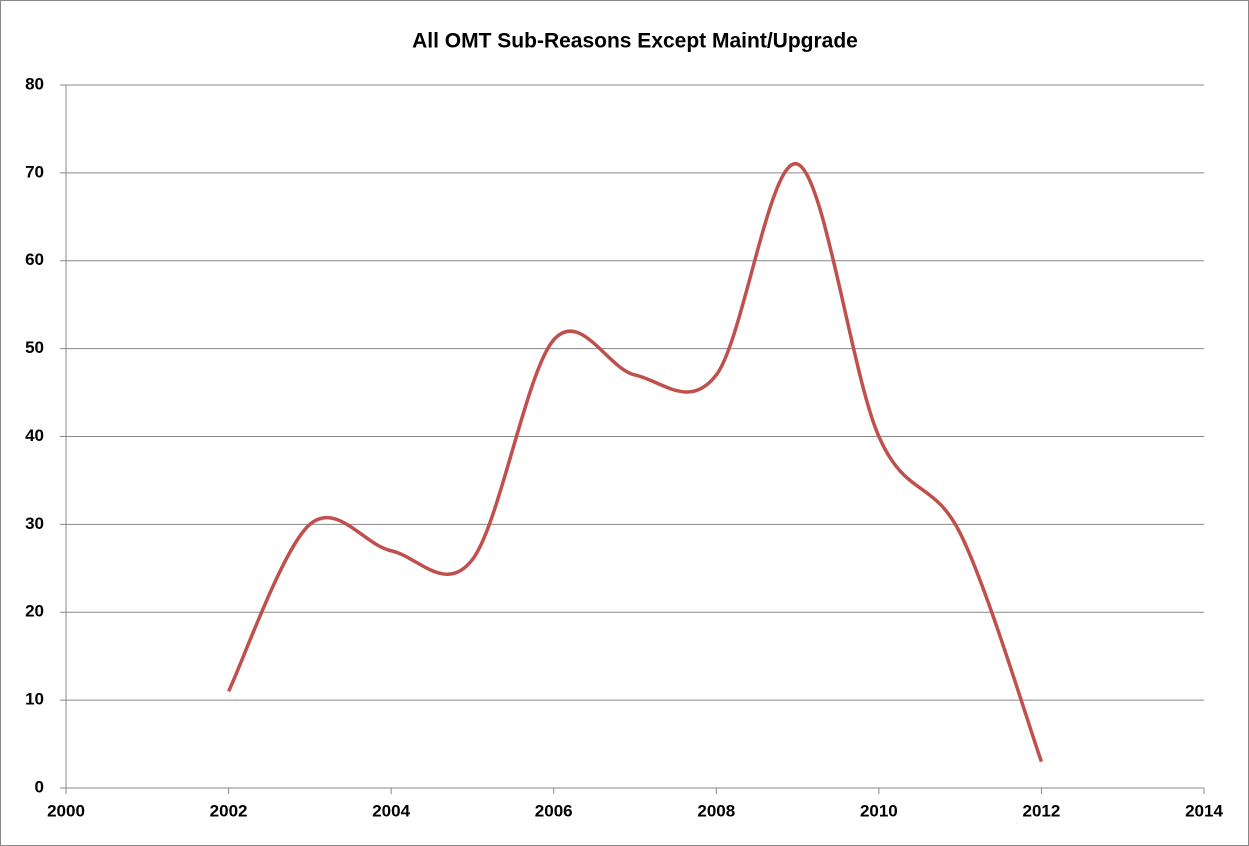 The height and width of the screenshot is (846, 1249). I want to click on x-tick-label: 2002, so click(229, 810).